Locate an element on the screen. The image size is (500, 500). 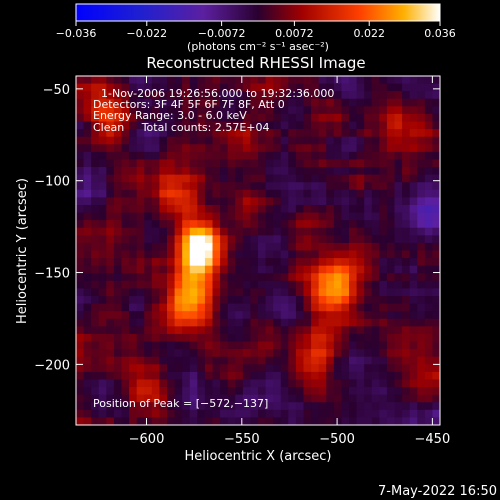
x-tick-label: −550 is located at coordinates (242, 439).